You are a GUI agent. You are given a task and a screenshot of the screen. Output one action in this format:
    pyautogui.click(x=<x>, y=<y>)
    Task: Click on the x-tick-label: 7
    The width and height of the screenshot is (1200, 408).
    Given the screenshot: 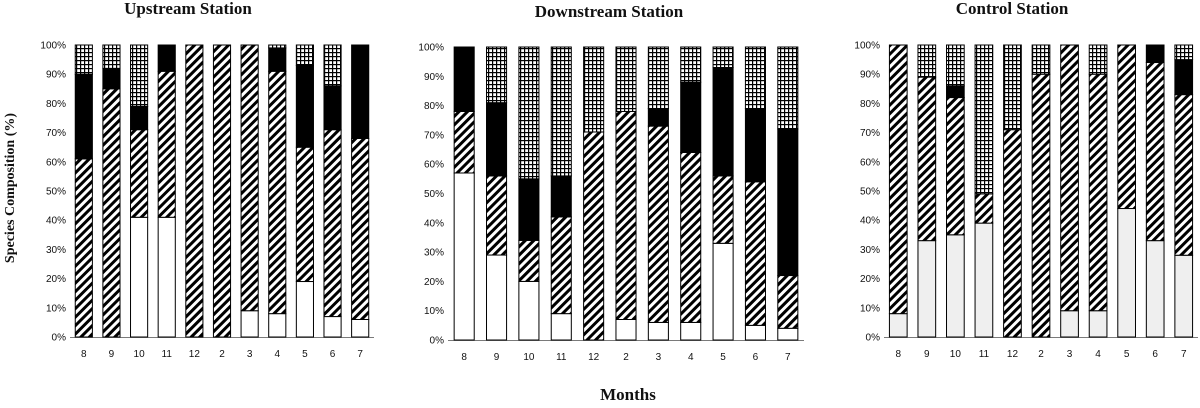 What is the action you would take?
    pyautogui.click(x=360, y=354)
    